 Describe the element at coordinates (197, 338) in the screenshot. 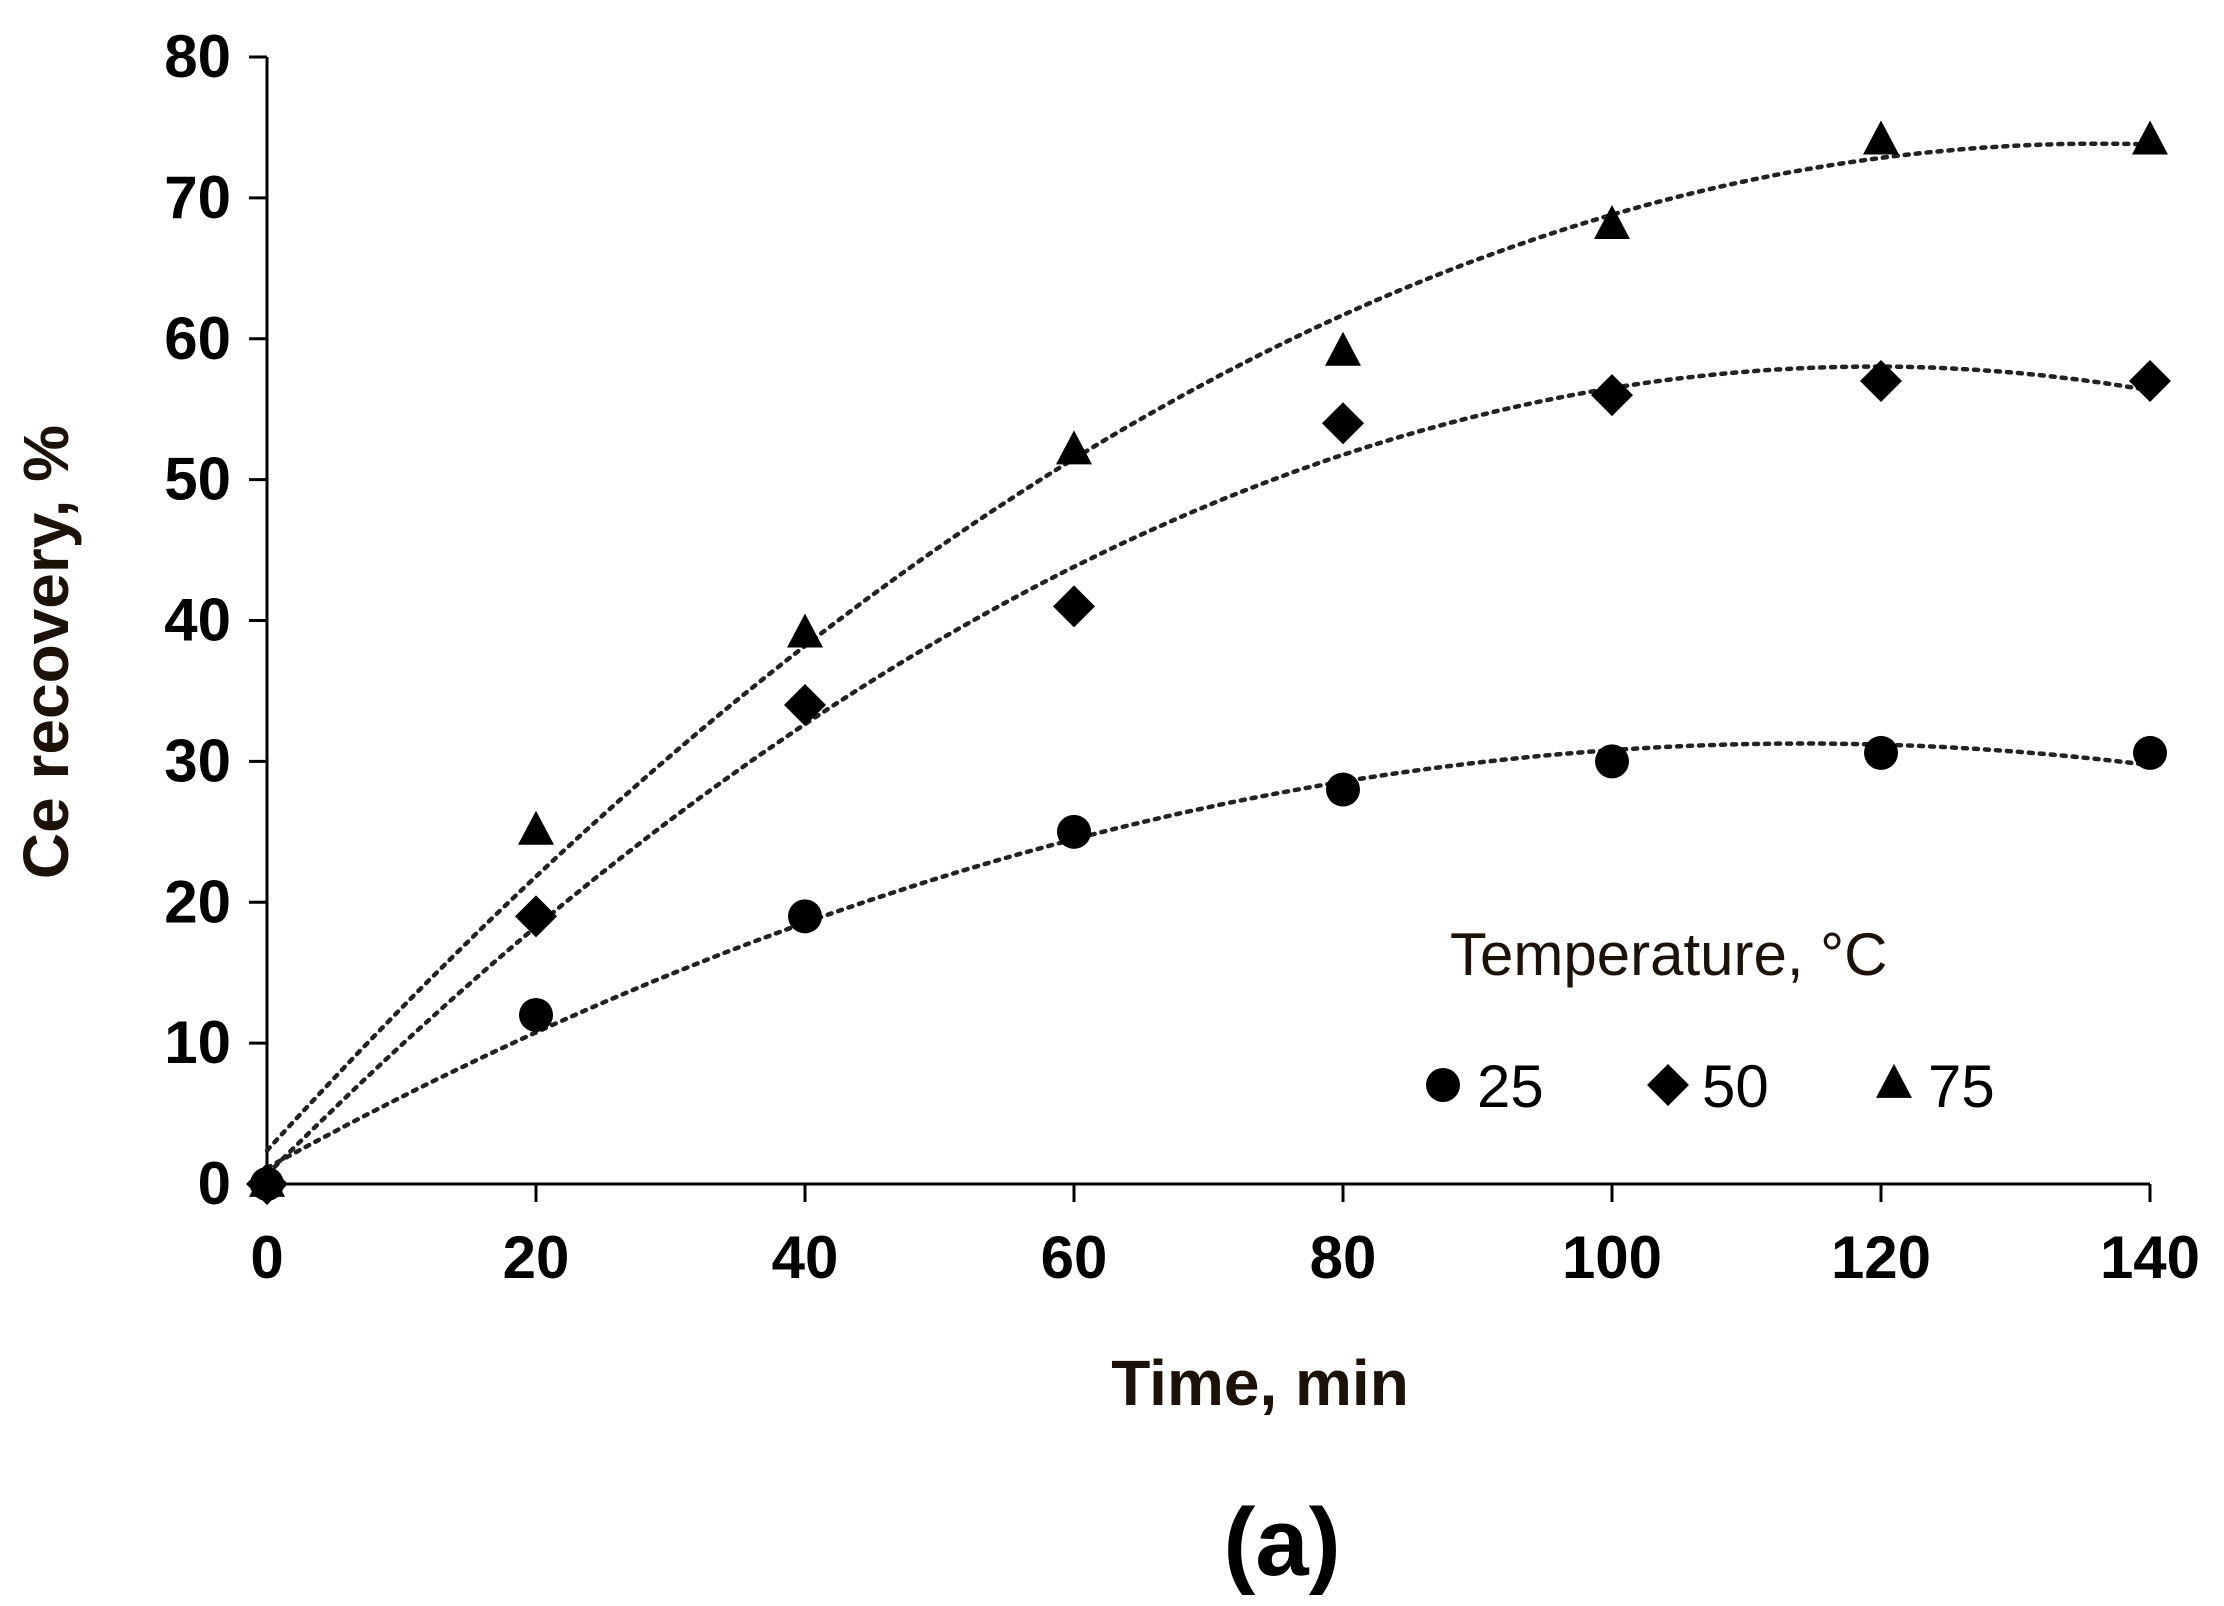

I see `y-tick-label: 60` at that location.